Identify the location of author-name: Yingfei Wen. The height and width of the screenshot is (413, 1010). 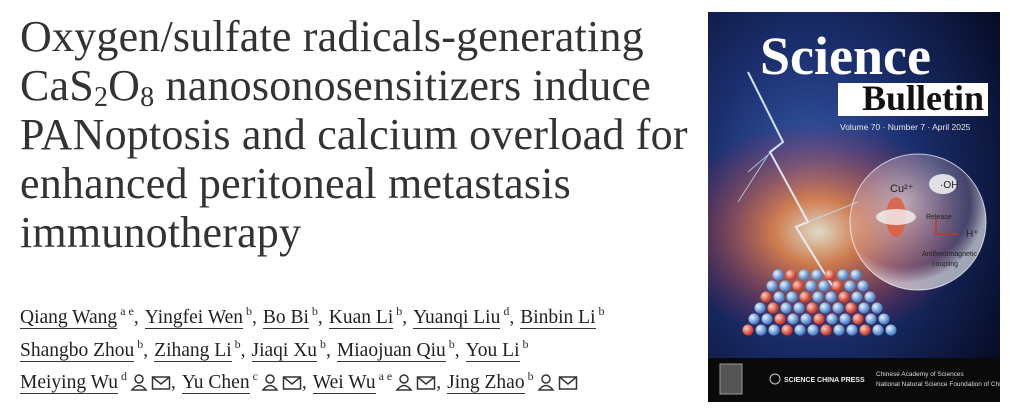
(193, 318).